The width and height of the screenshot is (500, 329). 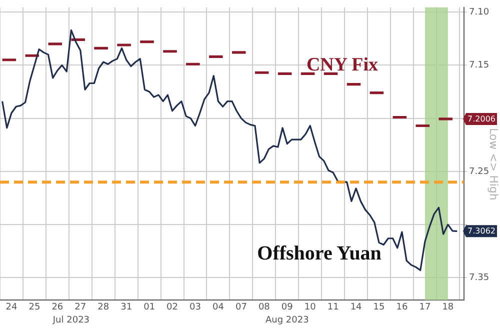 I want to click on x-tick-label: 17, so click(x=425, y=307).